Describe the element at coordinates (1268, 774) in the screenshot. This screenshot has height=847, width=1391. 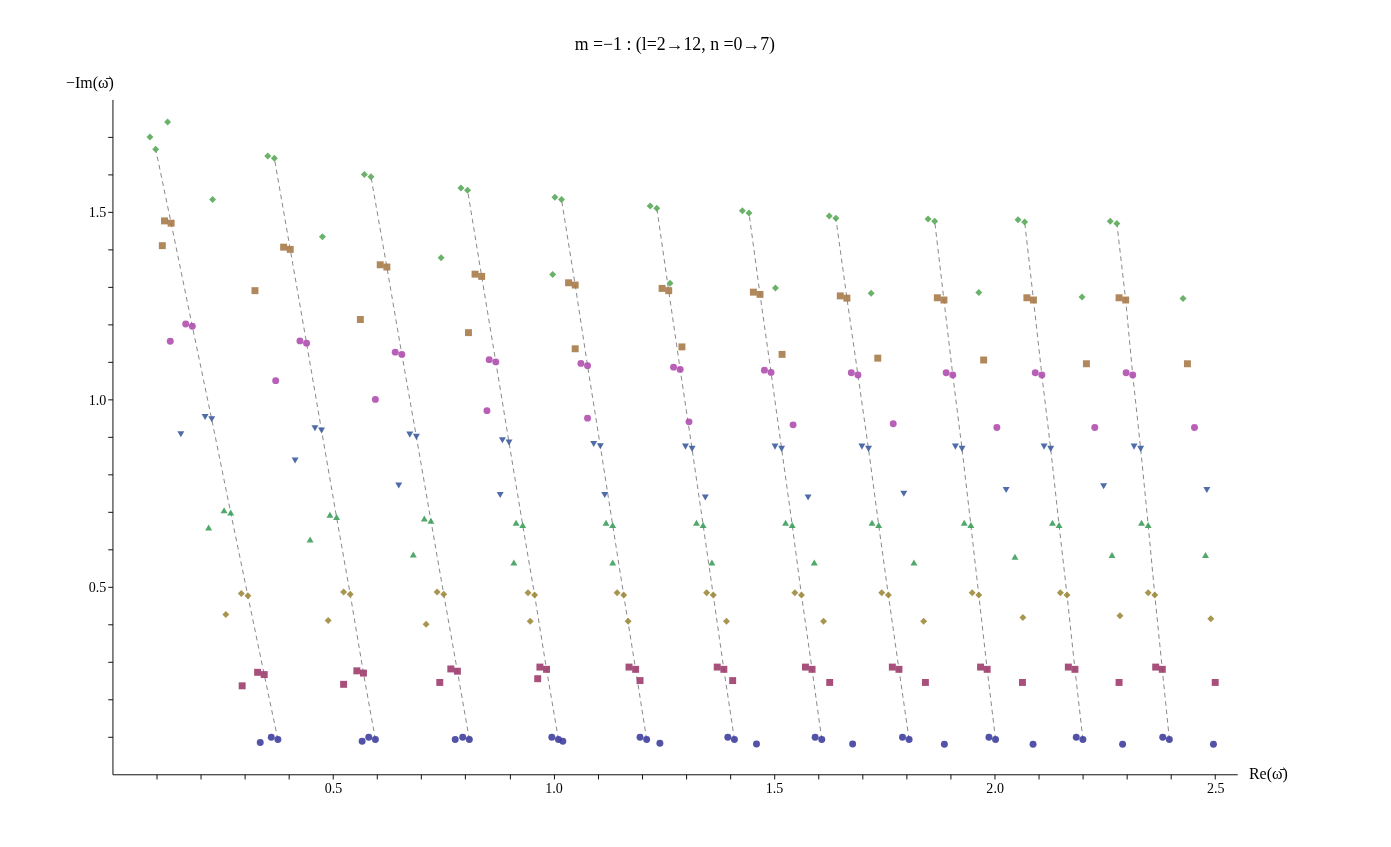
I see `x-axis-title: Re(ω̄)` at that location.